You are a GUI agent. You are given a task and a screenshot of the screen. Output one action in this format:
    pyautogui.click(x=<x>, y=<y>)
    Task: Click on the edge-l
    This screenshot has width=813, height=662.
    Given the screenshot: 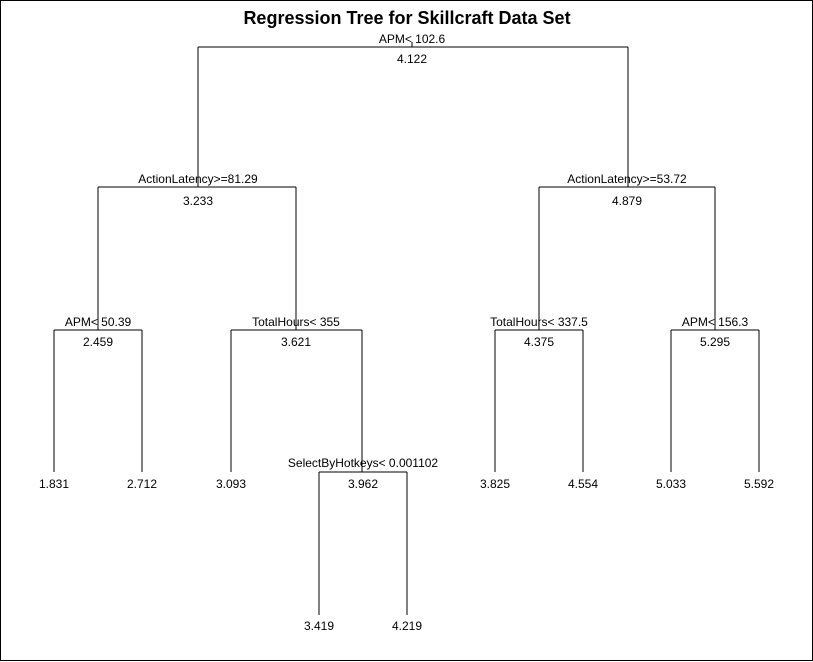 What is the action you would take?
    pyautogui.click(x=197, y=258)
    